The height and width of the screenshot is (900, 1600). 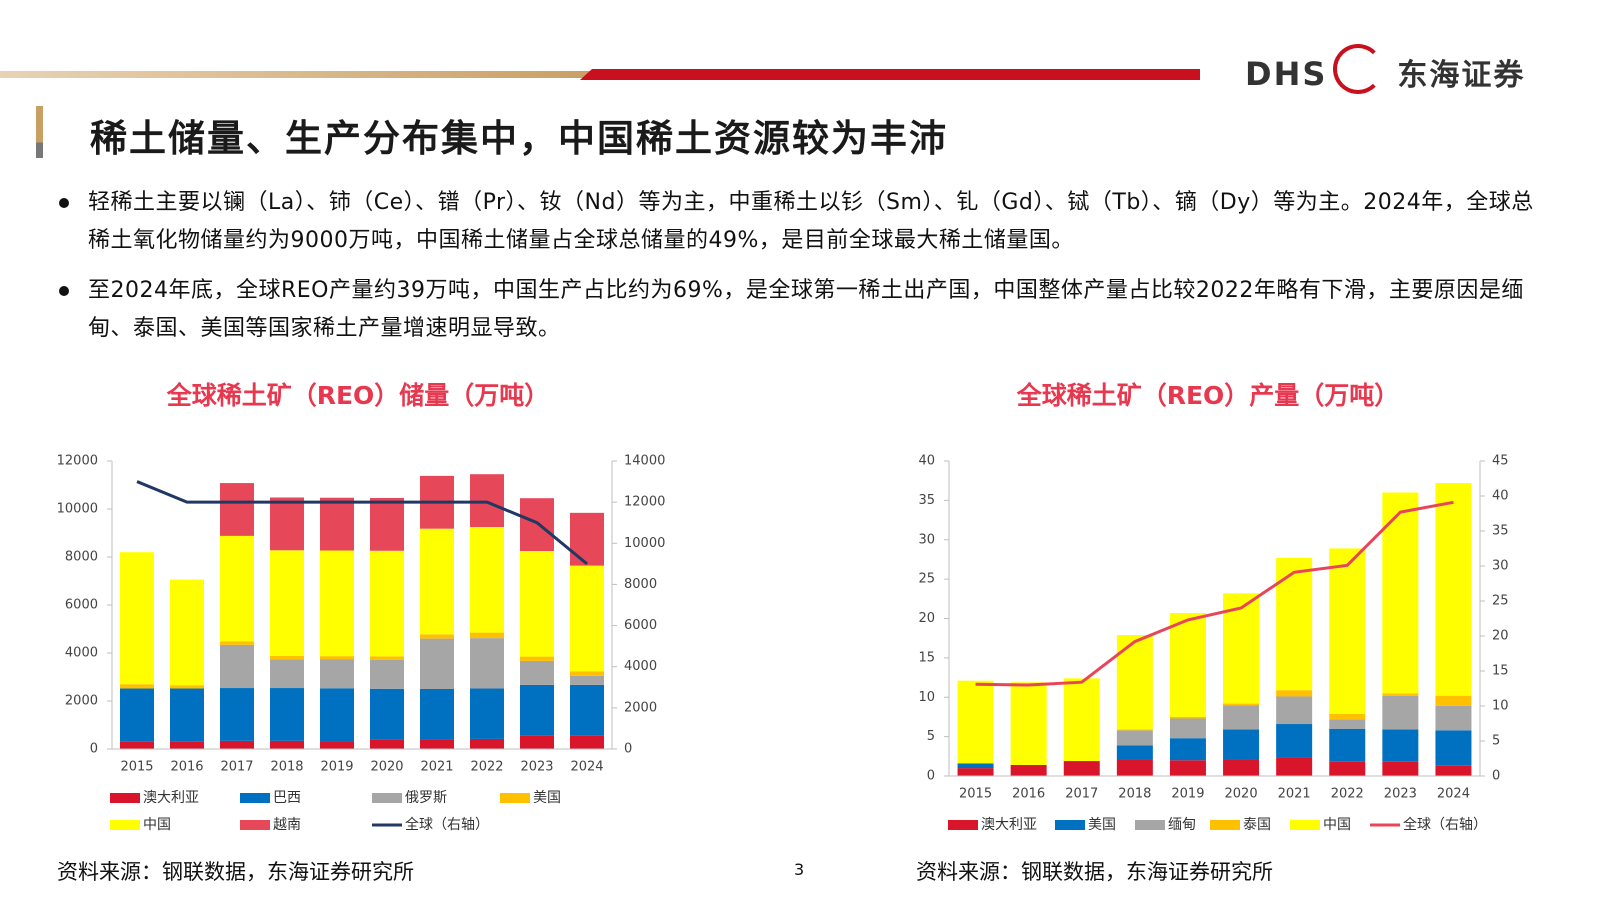 What do you see at coordinates (926, 539) in the screenshot?
I see `y-tick-label: 30` at bounding box center [926, 539].